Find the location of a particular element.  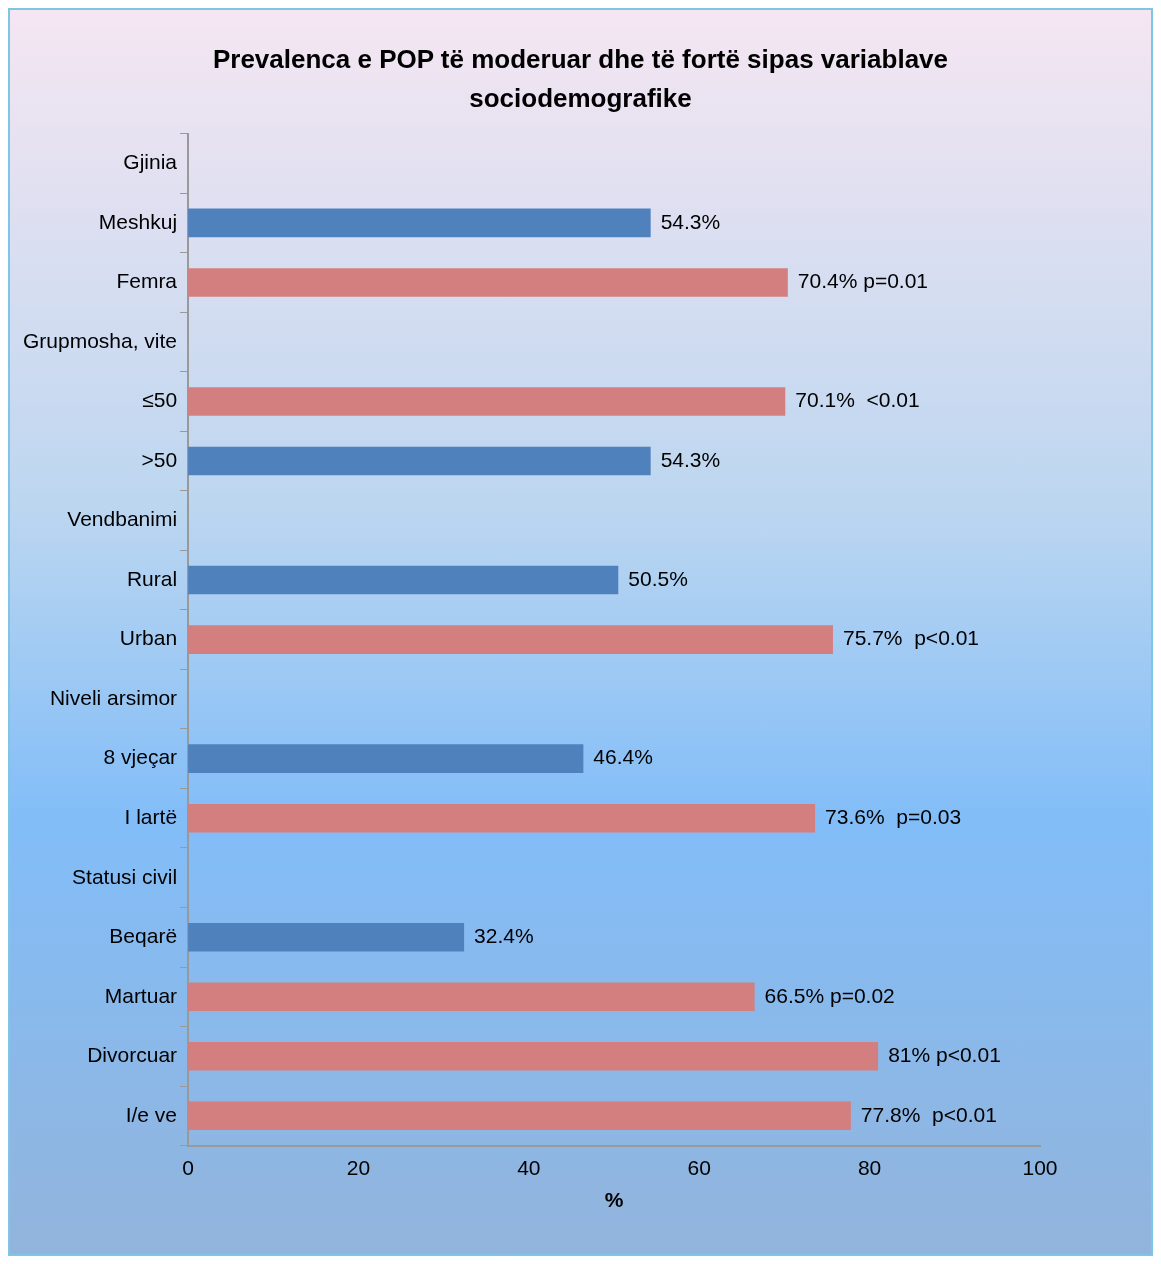

x-tick-label: 80 is located at coordinates (869, 1167).